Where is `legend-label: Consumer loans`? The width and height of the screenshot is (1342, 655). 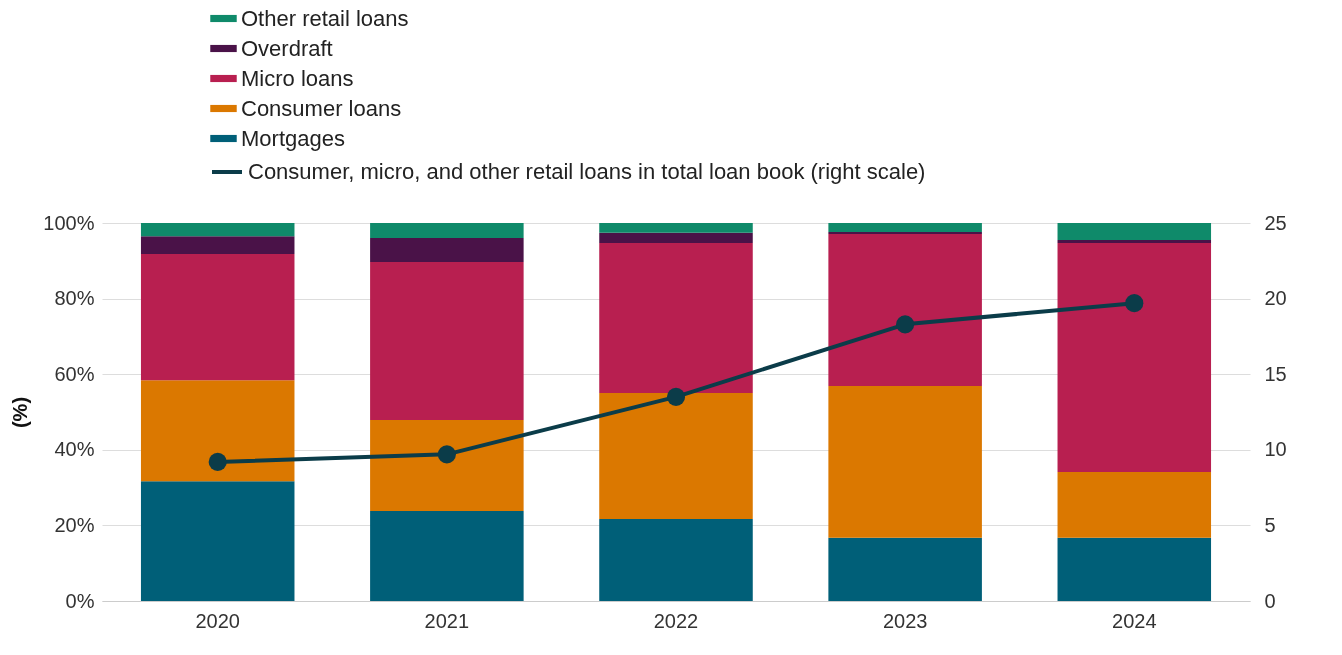 legend-label: Consumer loans is located at coordinates (321, 108).